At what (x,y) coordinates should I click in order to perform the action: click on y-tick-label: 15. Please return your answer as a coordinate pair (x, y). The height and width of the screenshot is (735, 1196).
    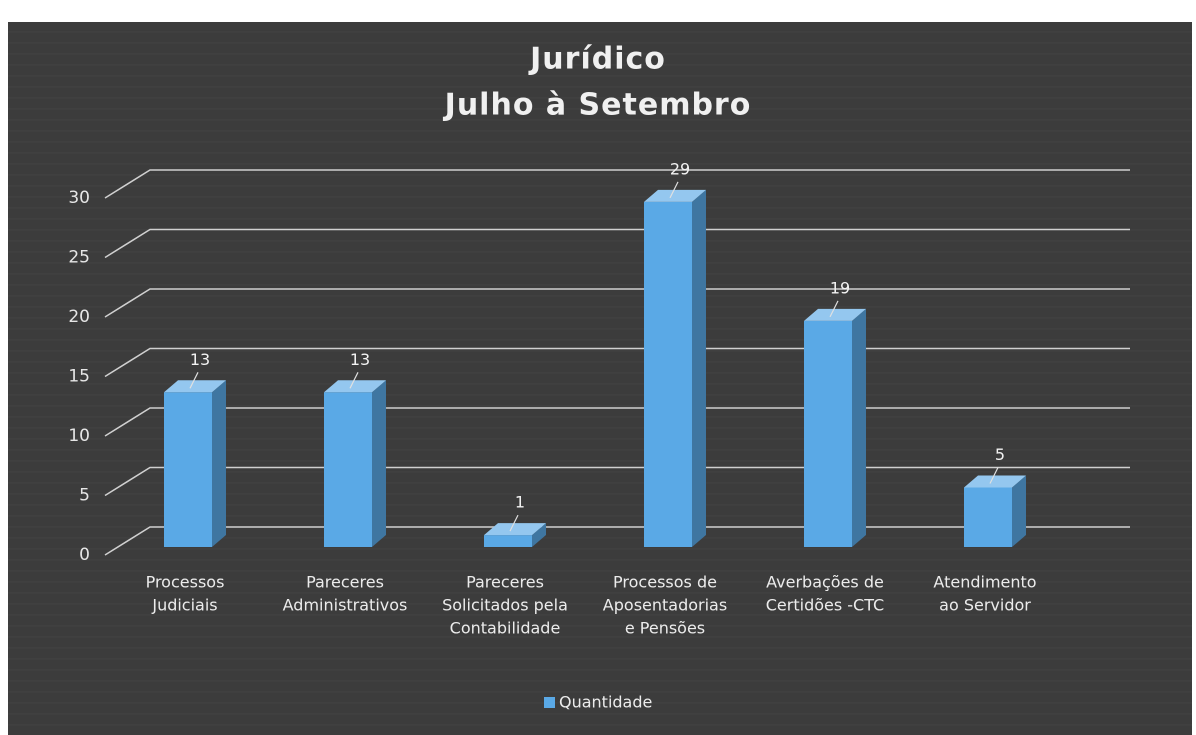
    Looking at the image, I should click on (79, 377).